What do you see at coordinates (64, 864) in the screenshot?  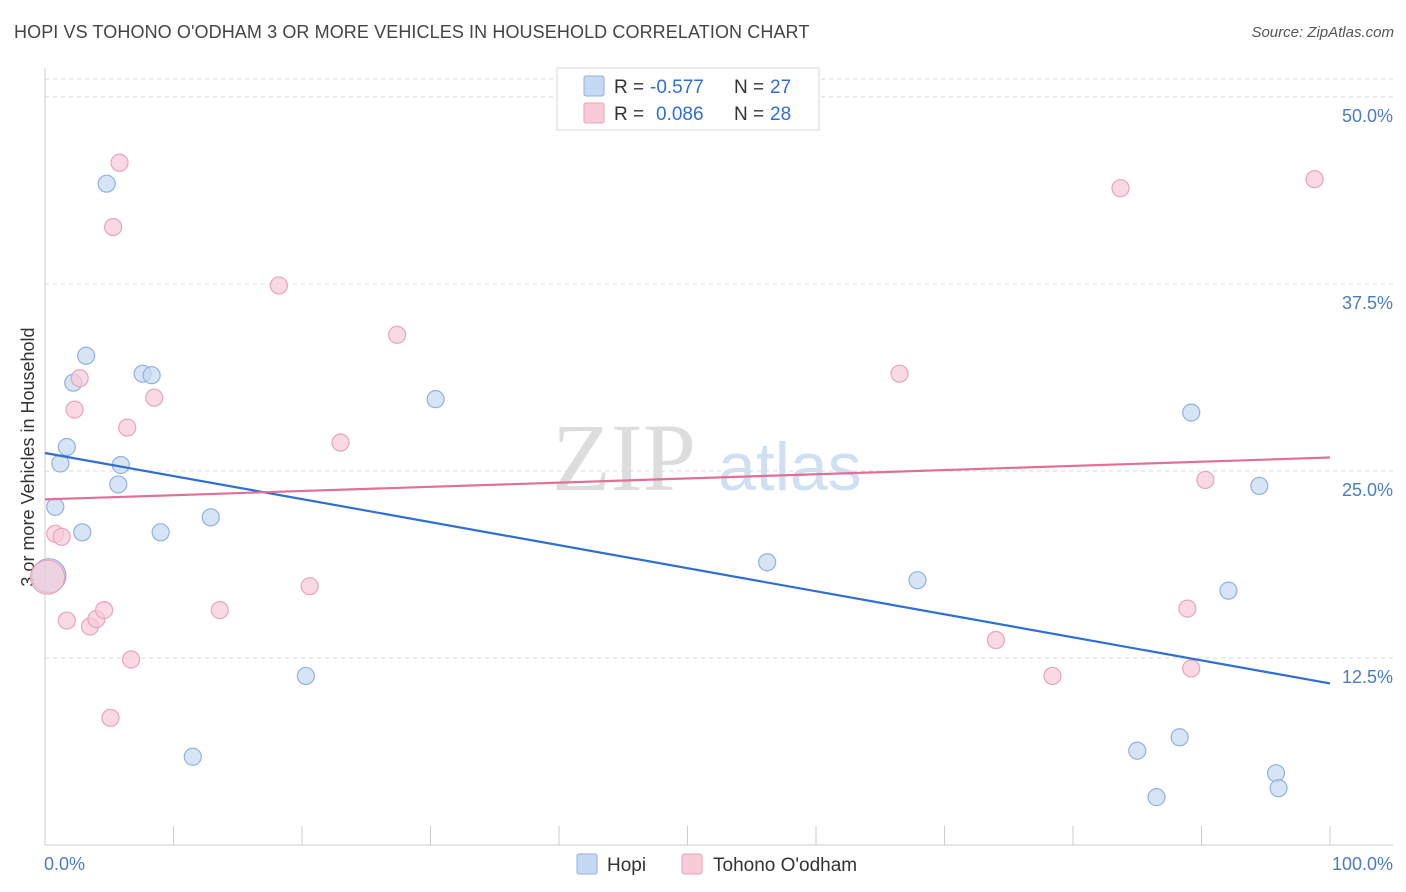 I see `x-tick-label-min: 0.0%` at bounding box center [64, 864].